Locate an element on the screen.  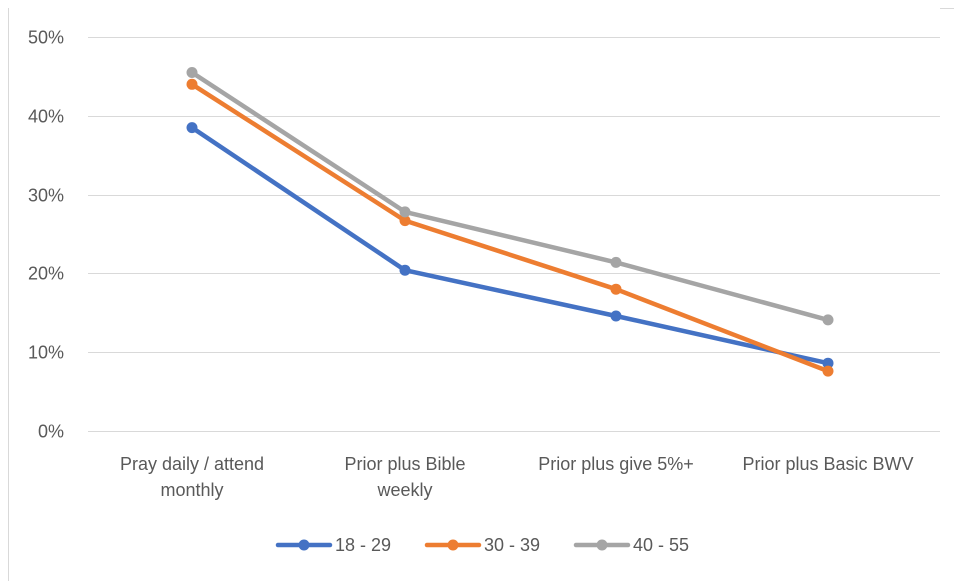
legend-label: 30 - 39 is located at coordinates (512, 545).